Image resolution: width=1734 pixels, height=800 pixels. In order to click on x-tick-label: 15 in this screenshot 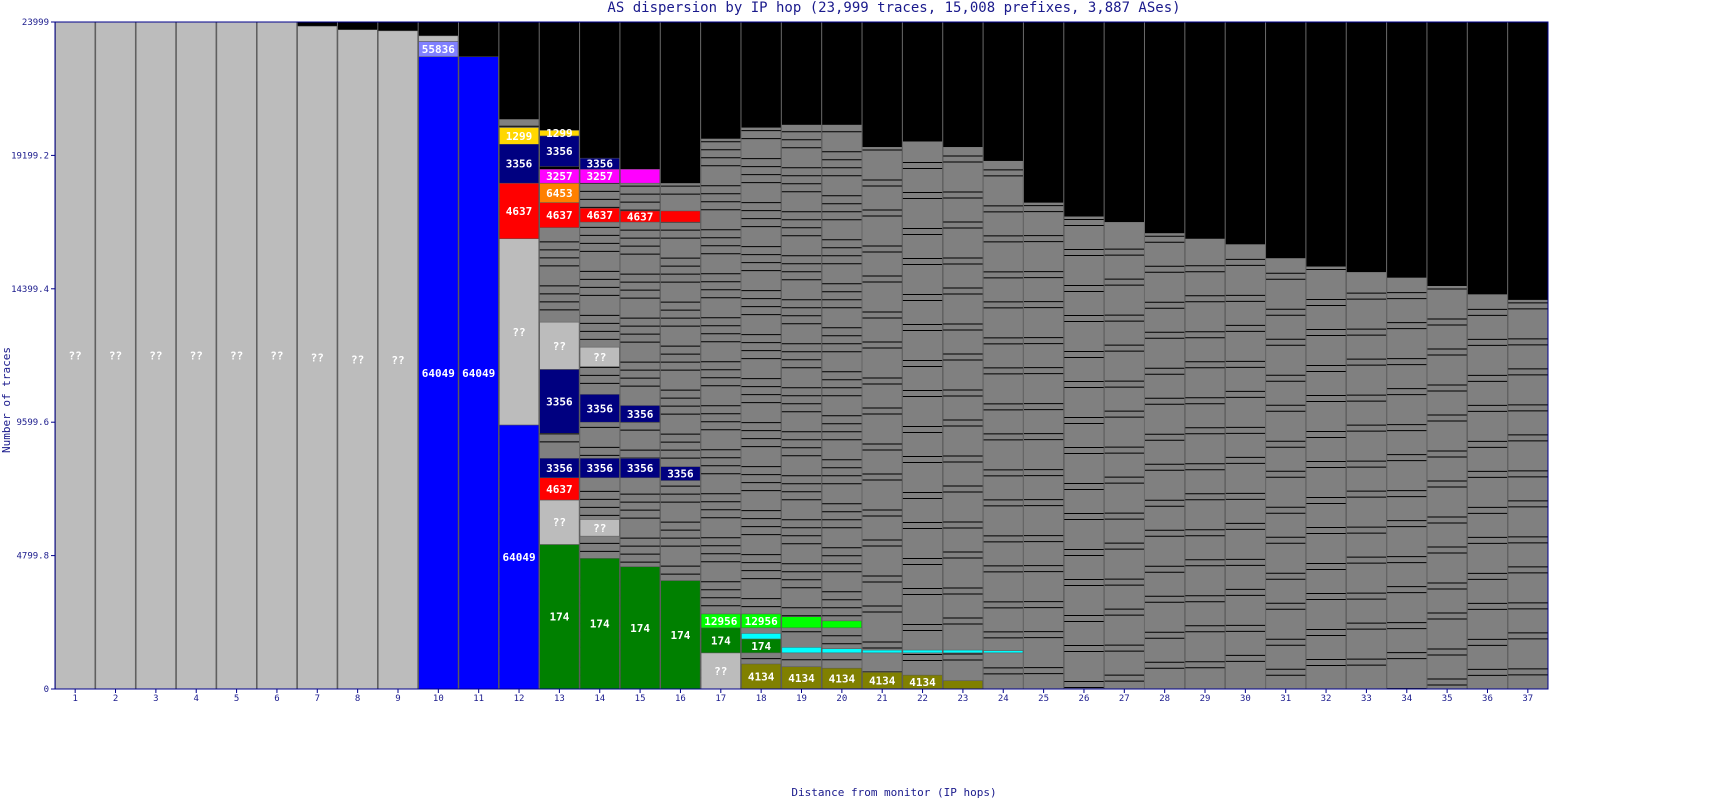, I will do `click(640, 699)`.